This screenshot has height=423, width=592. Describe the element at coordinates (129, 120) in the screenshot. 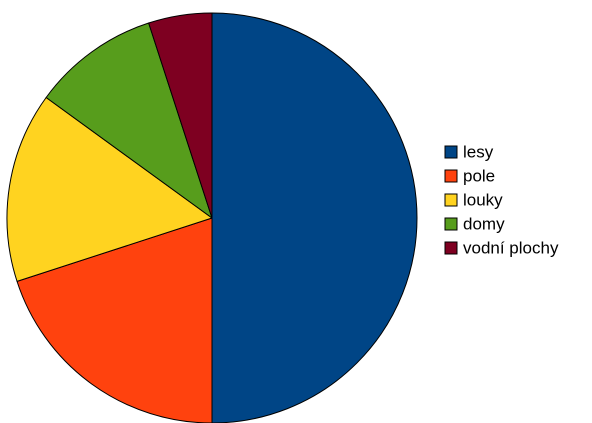

I see `pie-slice-domy` at that location.